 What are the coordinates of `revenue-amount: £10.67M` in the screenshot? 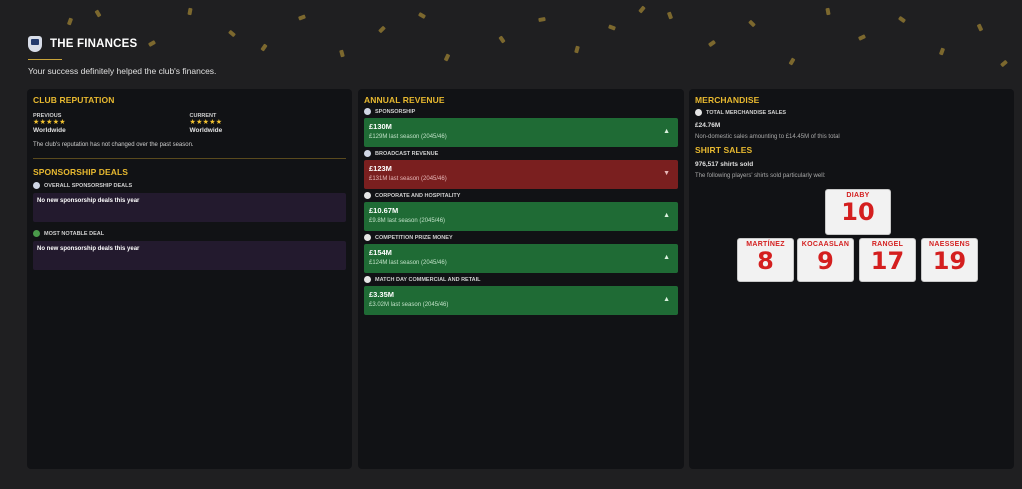 It's located at (384, 210).